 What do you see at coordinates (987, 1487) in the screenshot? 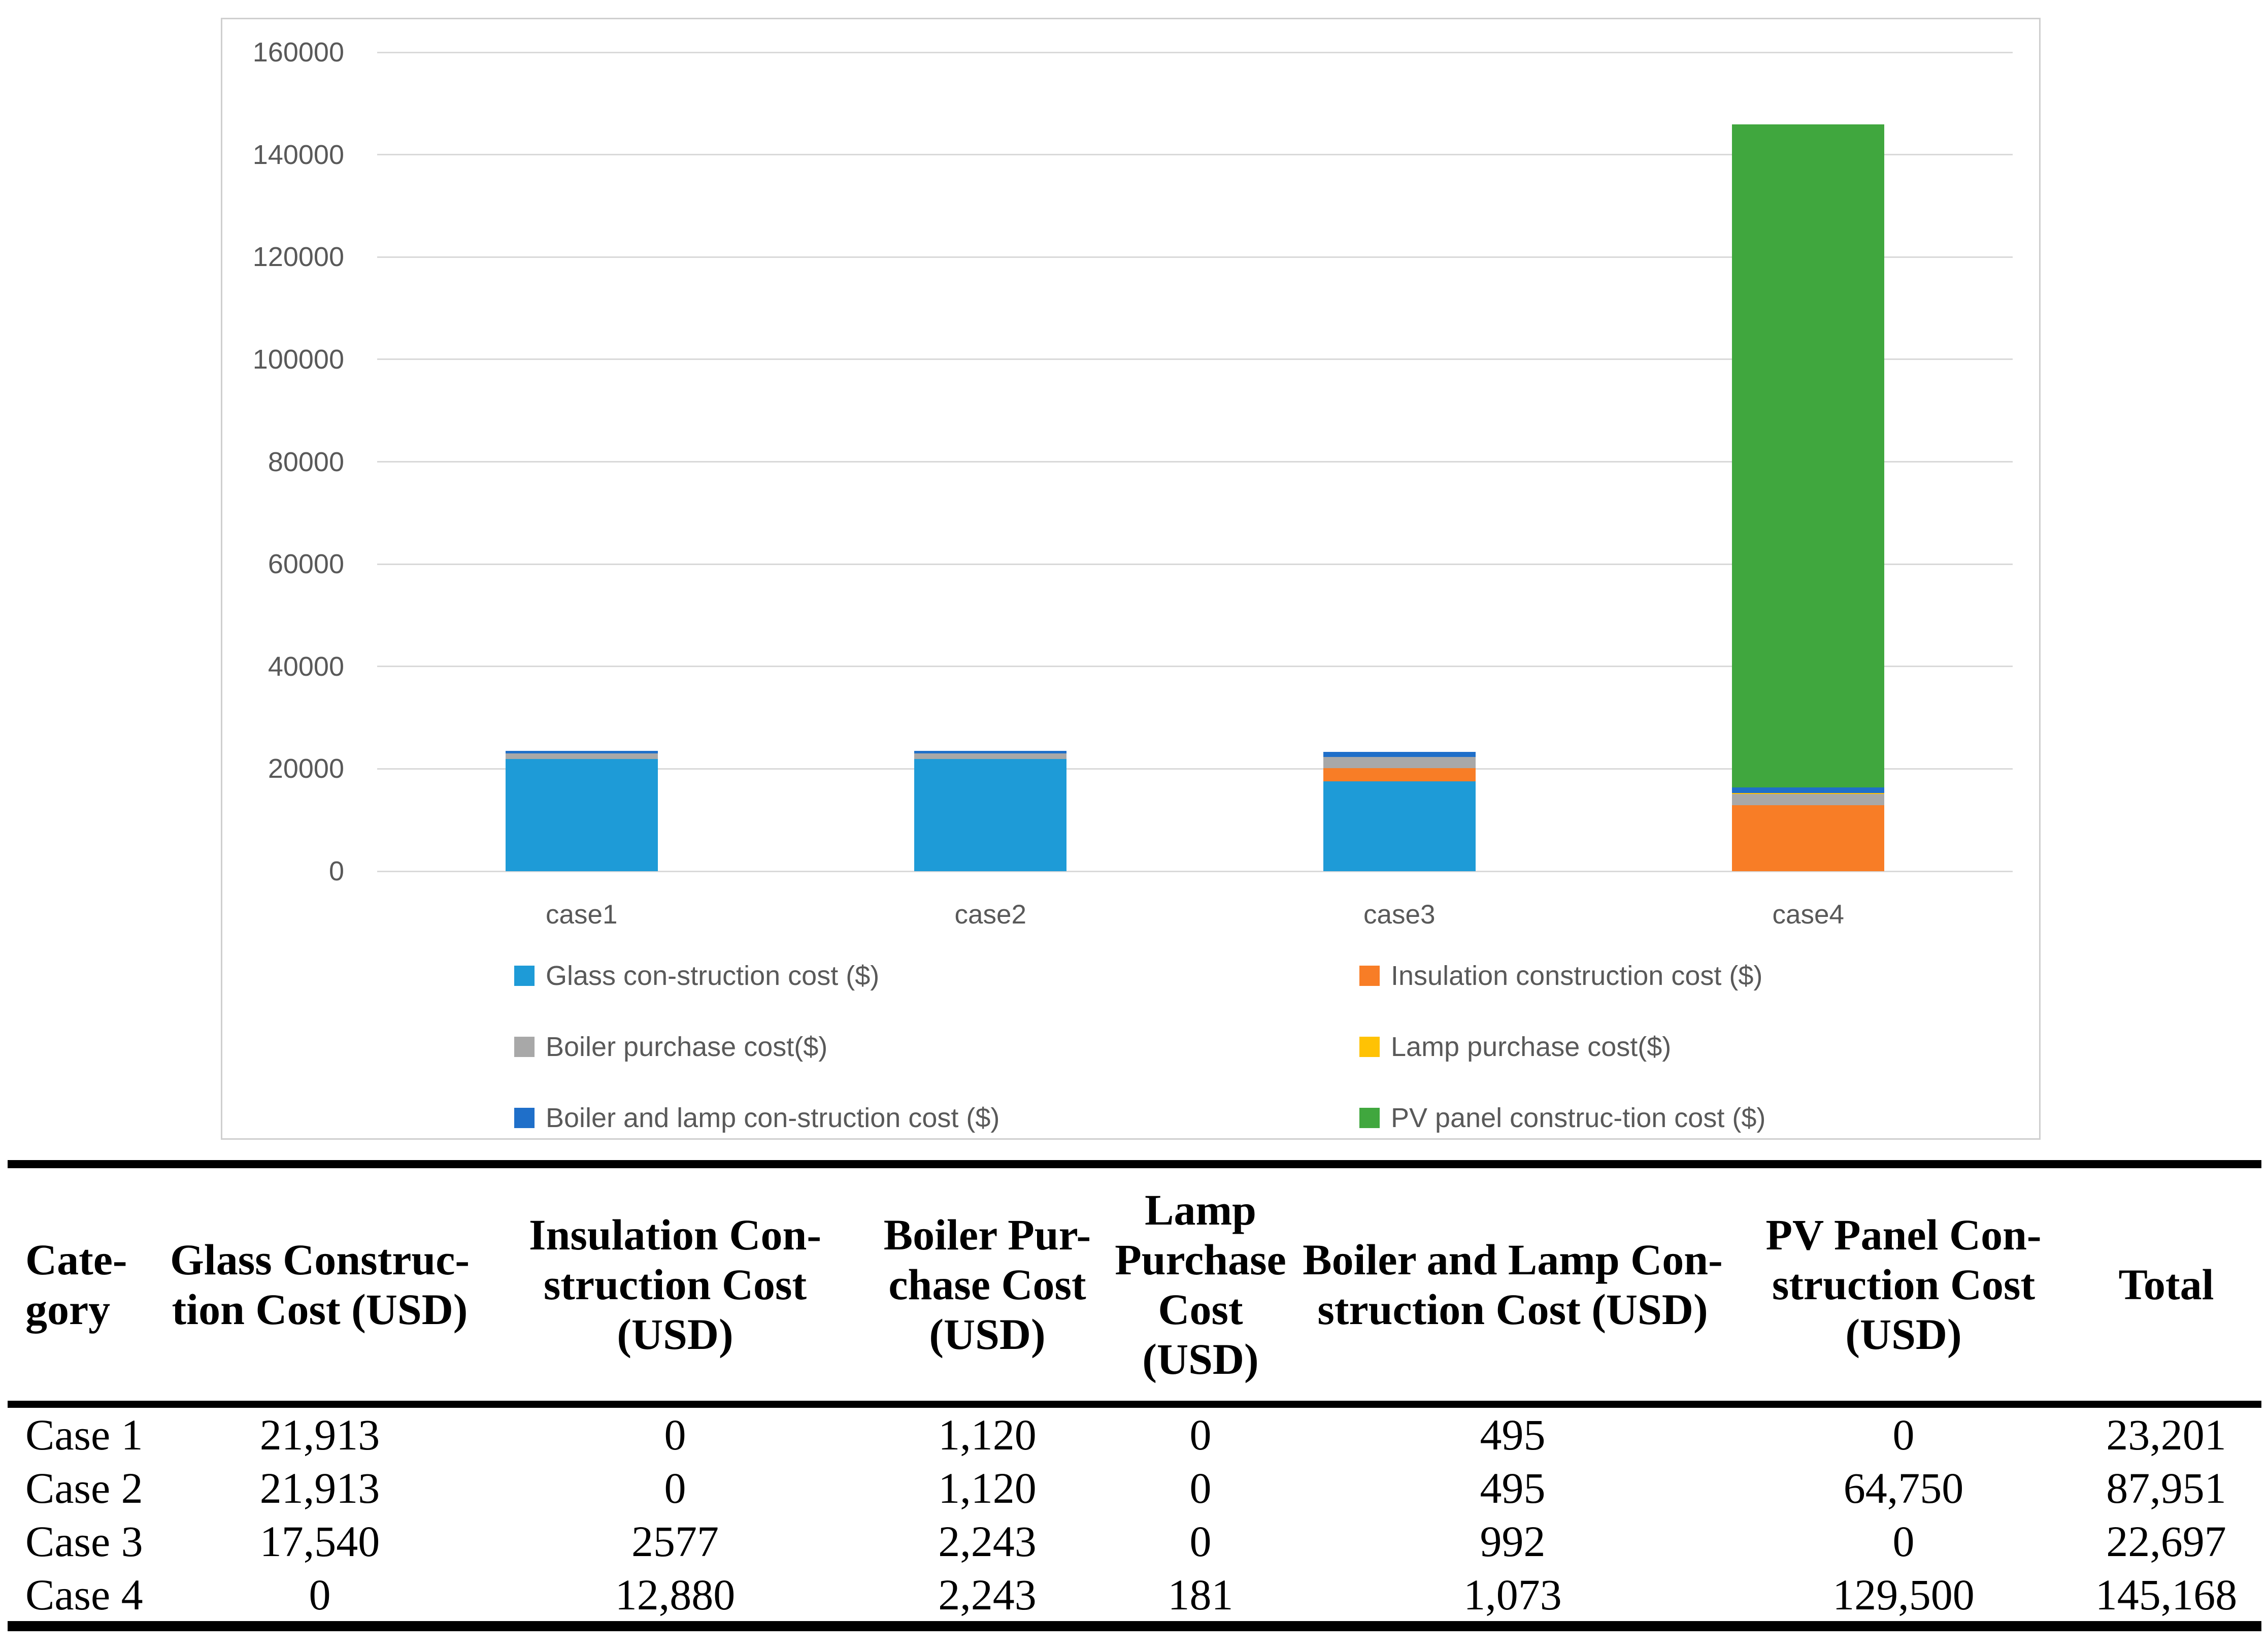
I see `table-cell: 1,120` at bounding box center [987, 1487].